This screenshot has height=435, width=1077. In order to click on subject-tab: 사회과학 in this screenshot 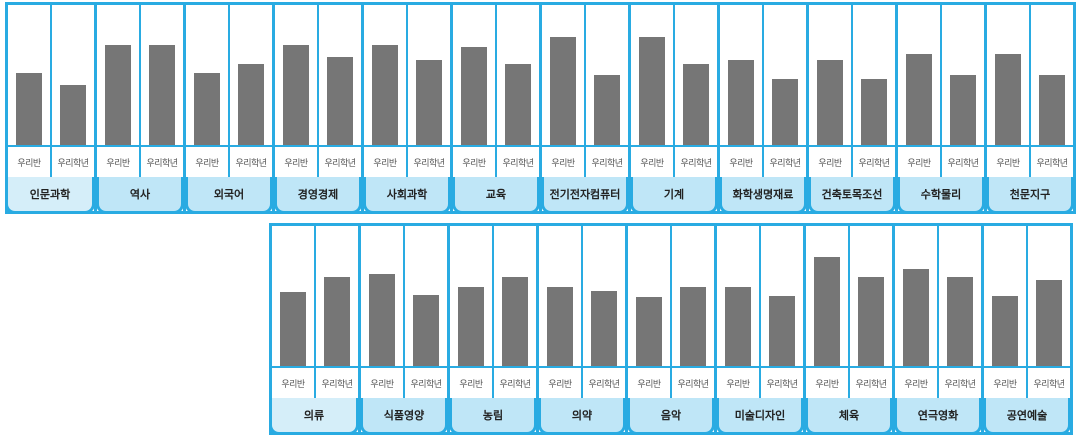, I will do `click(407, 195)`.